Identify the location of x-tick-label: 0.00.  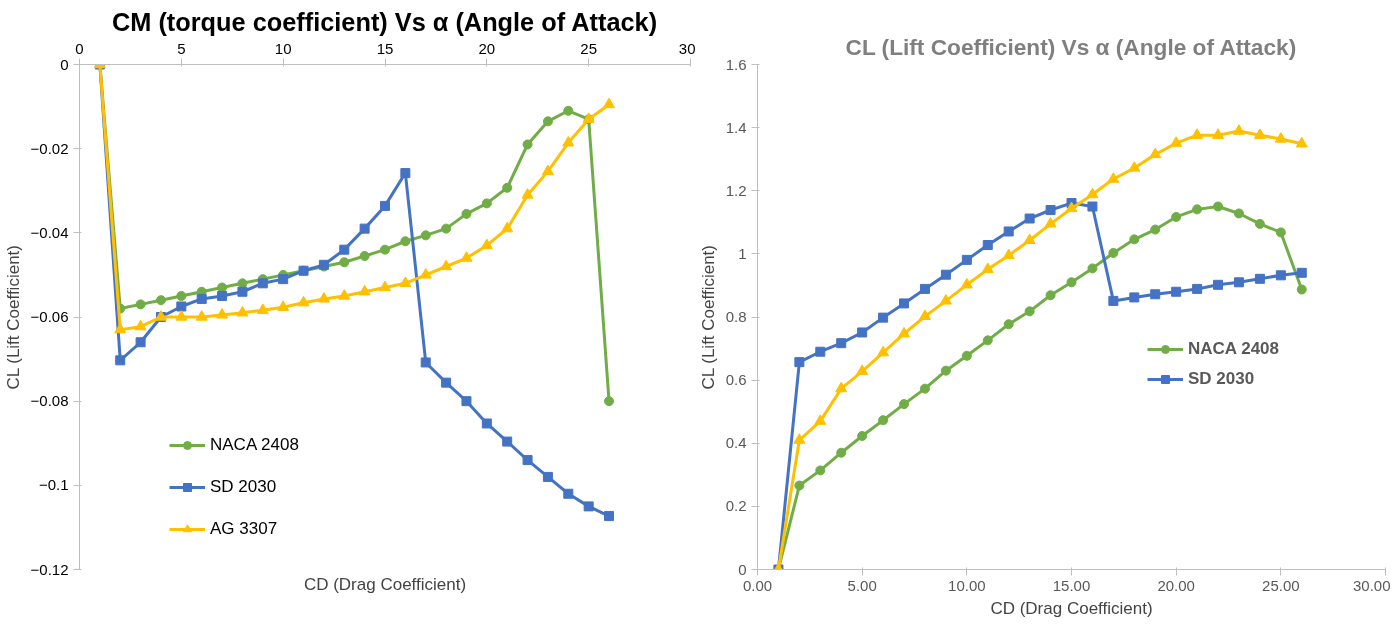
(757, 585).